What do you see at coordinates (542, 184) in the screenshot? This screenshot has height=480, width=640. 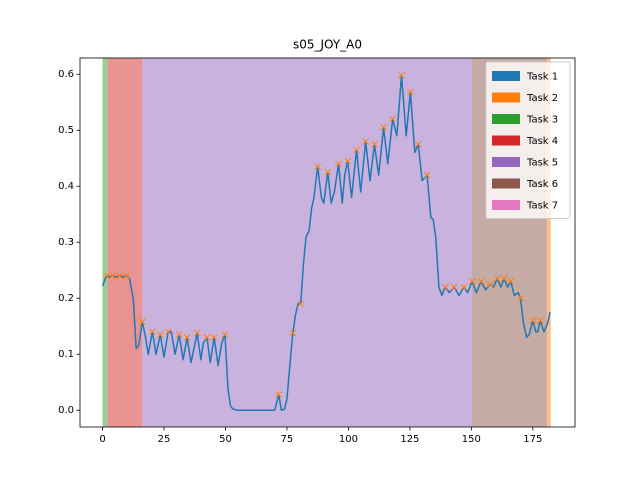 I see `legend-label: Task 6` at bounding box center [542, 184].